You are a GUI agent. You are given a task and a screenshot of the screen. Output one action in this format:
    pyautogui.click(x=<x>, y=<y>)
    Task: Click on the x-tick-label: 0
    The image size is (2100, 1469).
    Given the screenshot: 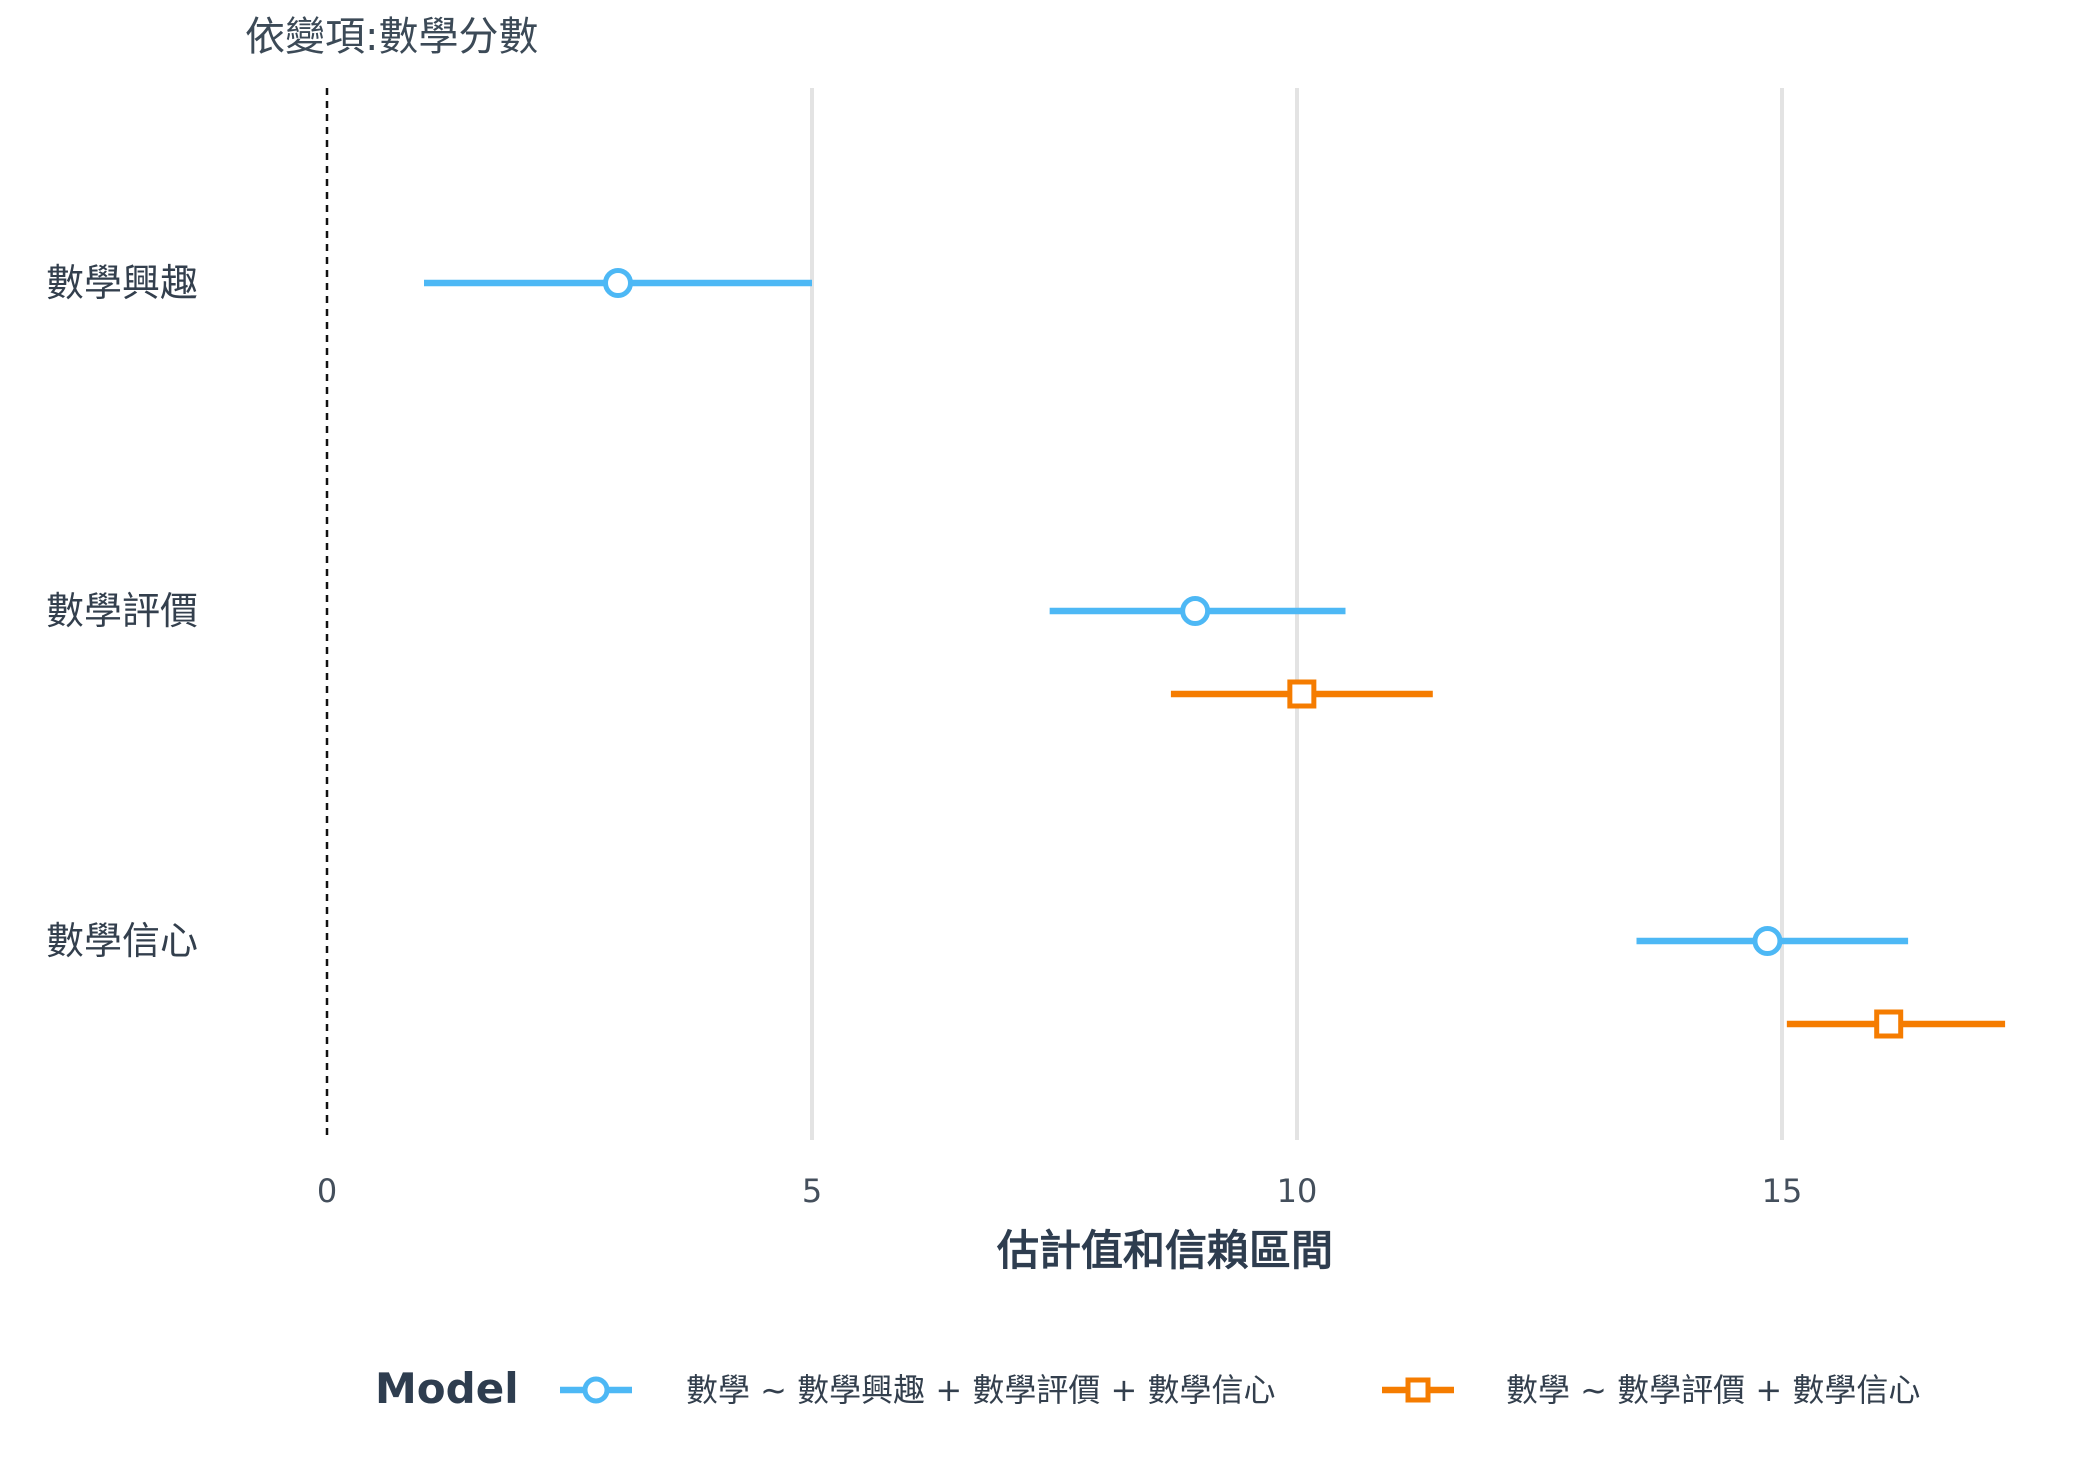 What is the action you would take?
    pyautogui.click(x=327, y=1191)
    